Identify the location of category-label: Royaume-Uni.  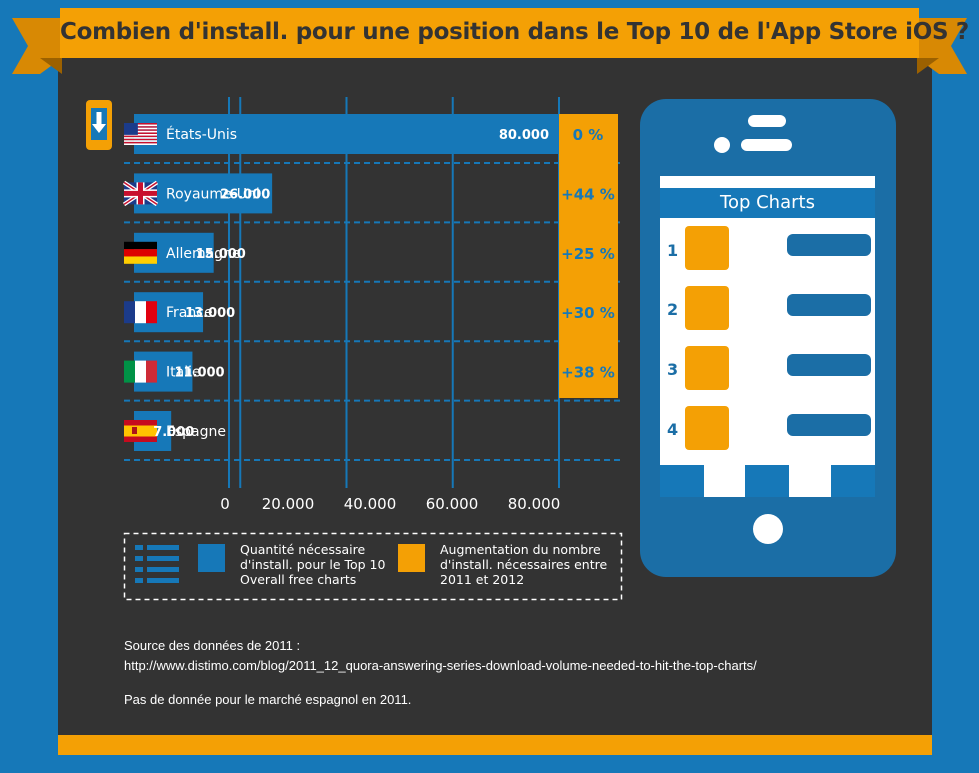
(213, 194).